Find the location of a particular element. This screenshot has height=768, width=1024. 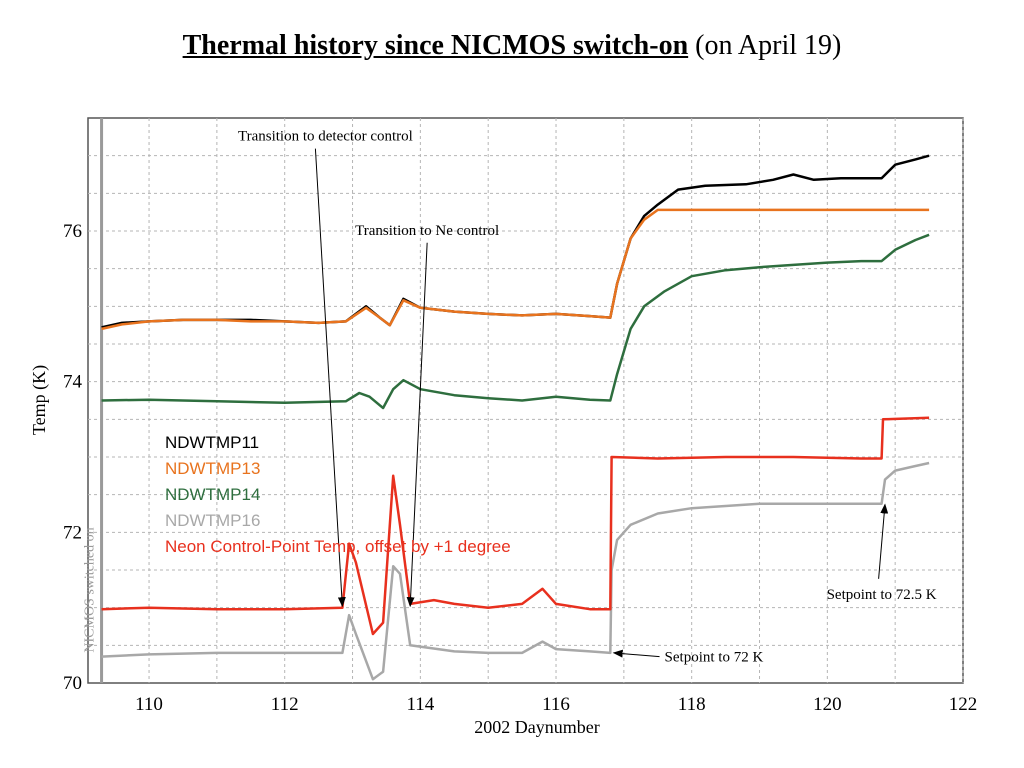

annotation-label: Transition to Ne control is located at coordinates (427, 231).